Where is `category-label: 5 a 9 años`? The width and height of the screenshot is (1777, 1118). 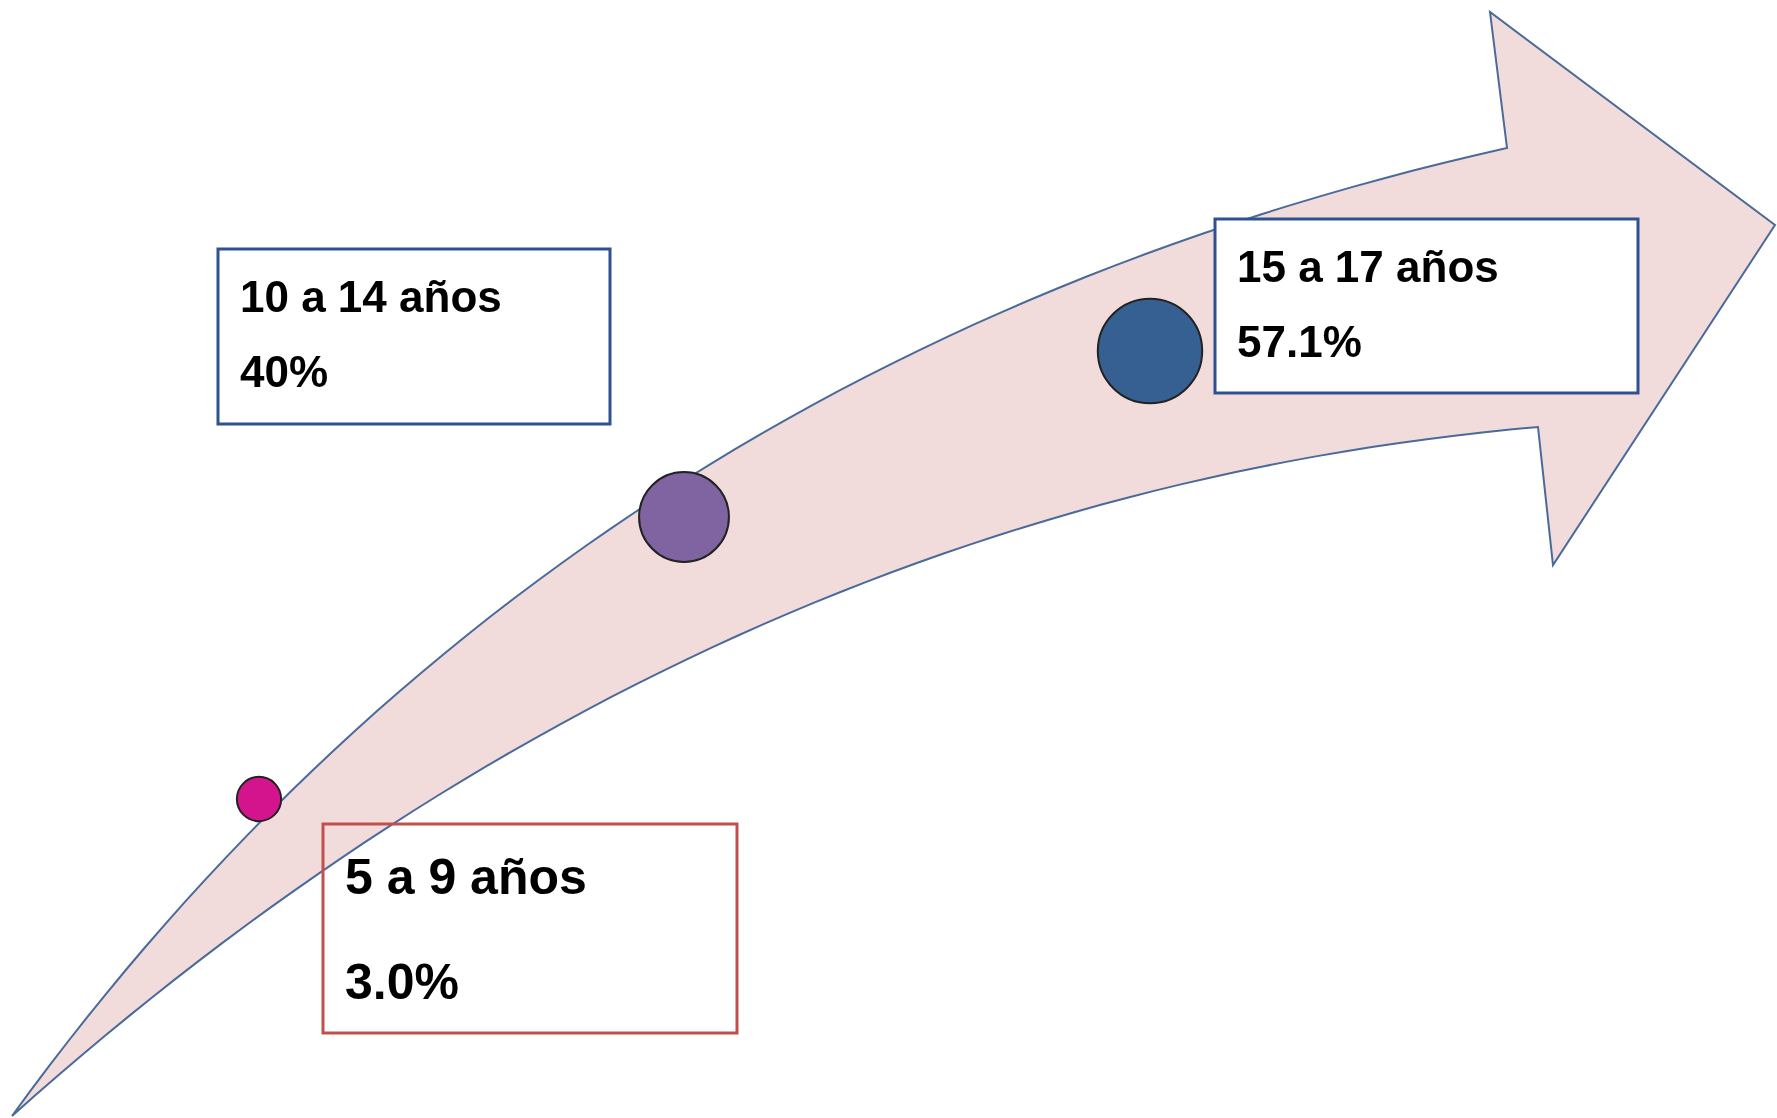
category-label: 5 a 9 años is located at coordinates (466, 877).